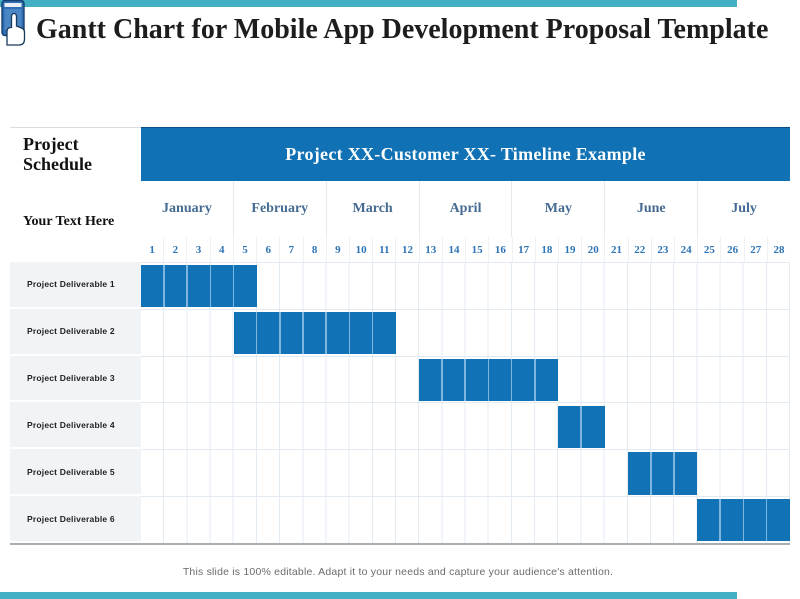 This screenshot has height=599, width=800. What do you see at coordinates (368, 3) in the screenshot?
I see `top-accent-bar` at bounding box center [368, 3].